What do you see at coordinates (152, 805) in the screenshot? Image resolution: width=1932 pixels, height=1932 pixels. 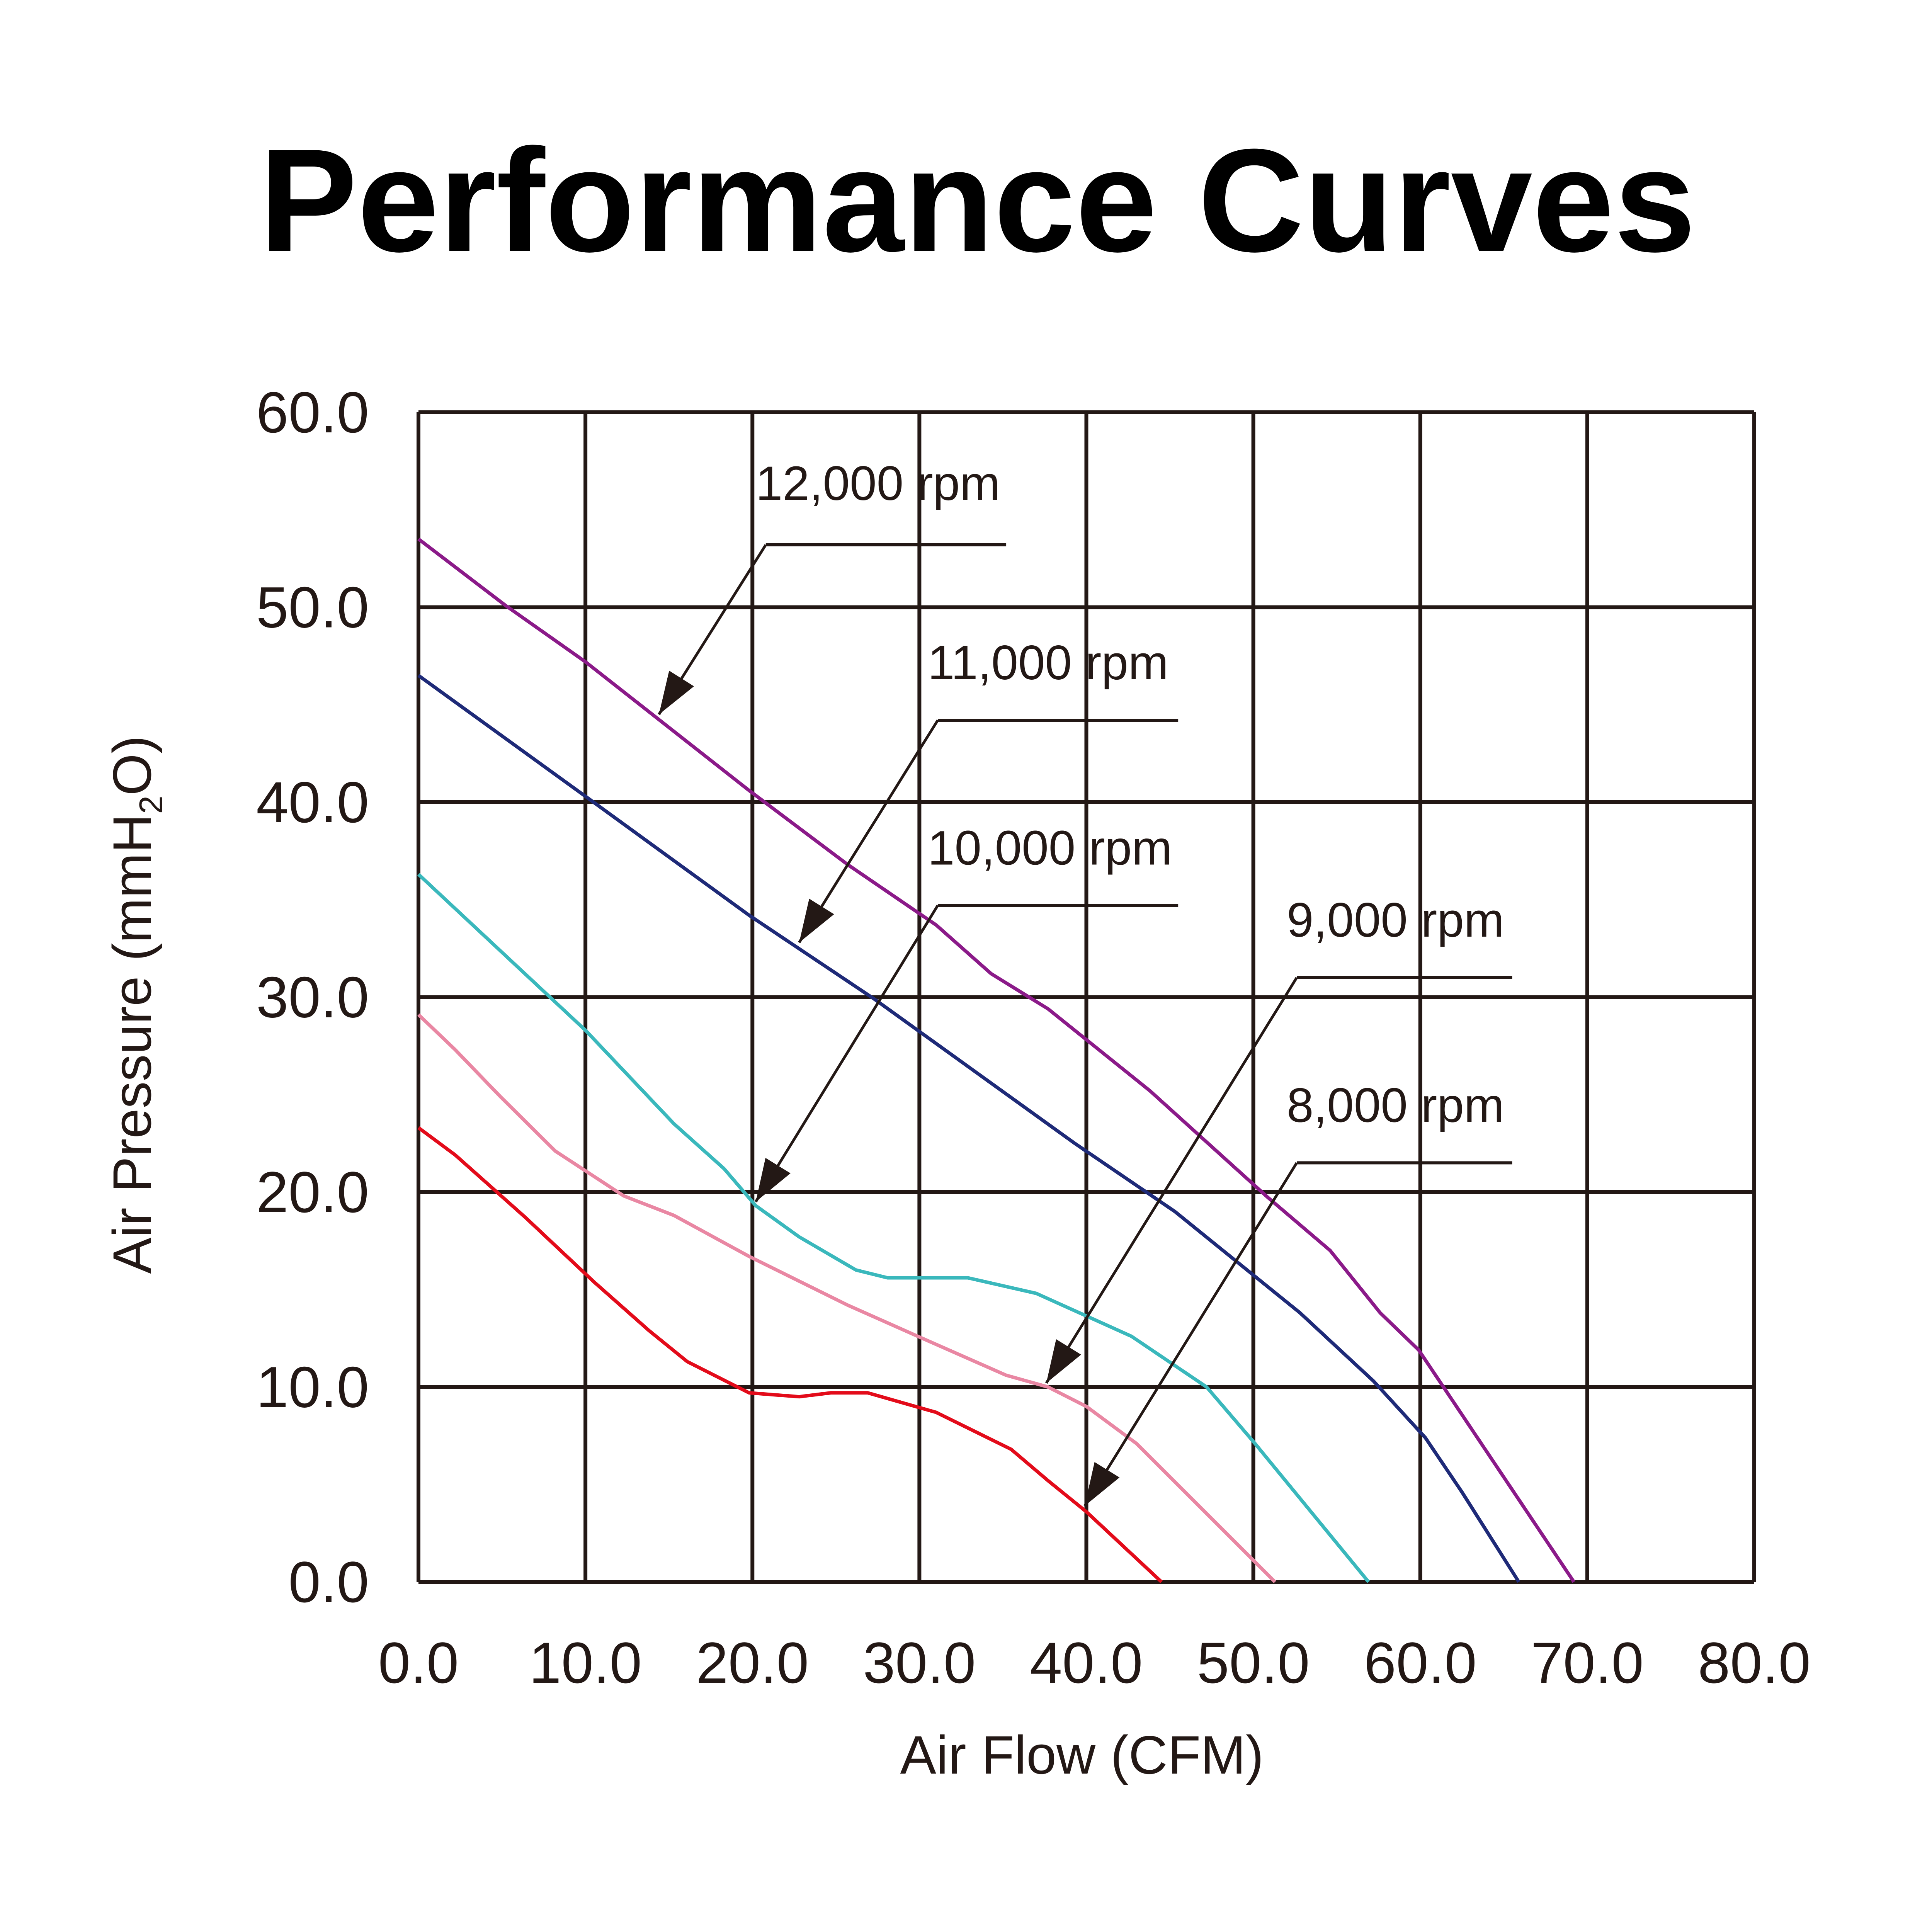 I see `y-axis-label-subscript: 2` at bounding box center [152, 805].